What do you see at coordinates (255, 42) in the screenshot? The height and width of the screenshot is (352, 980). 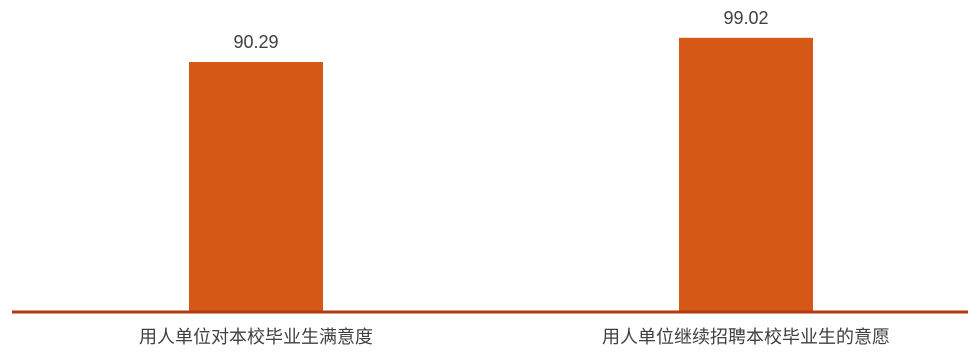 I see `bar-value-label-1: 90.29` at bounding box center [255, 42].